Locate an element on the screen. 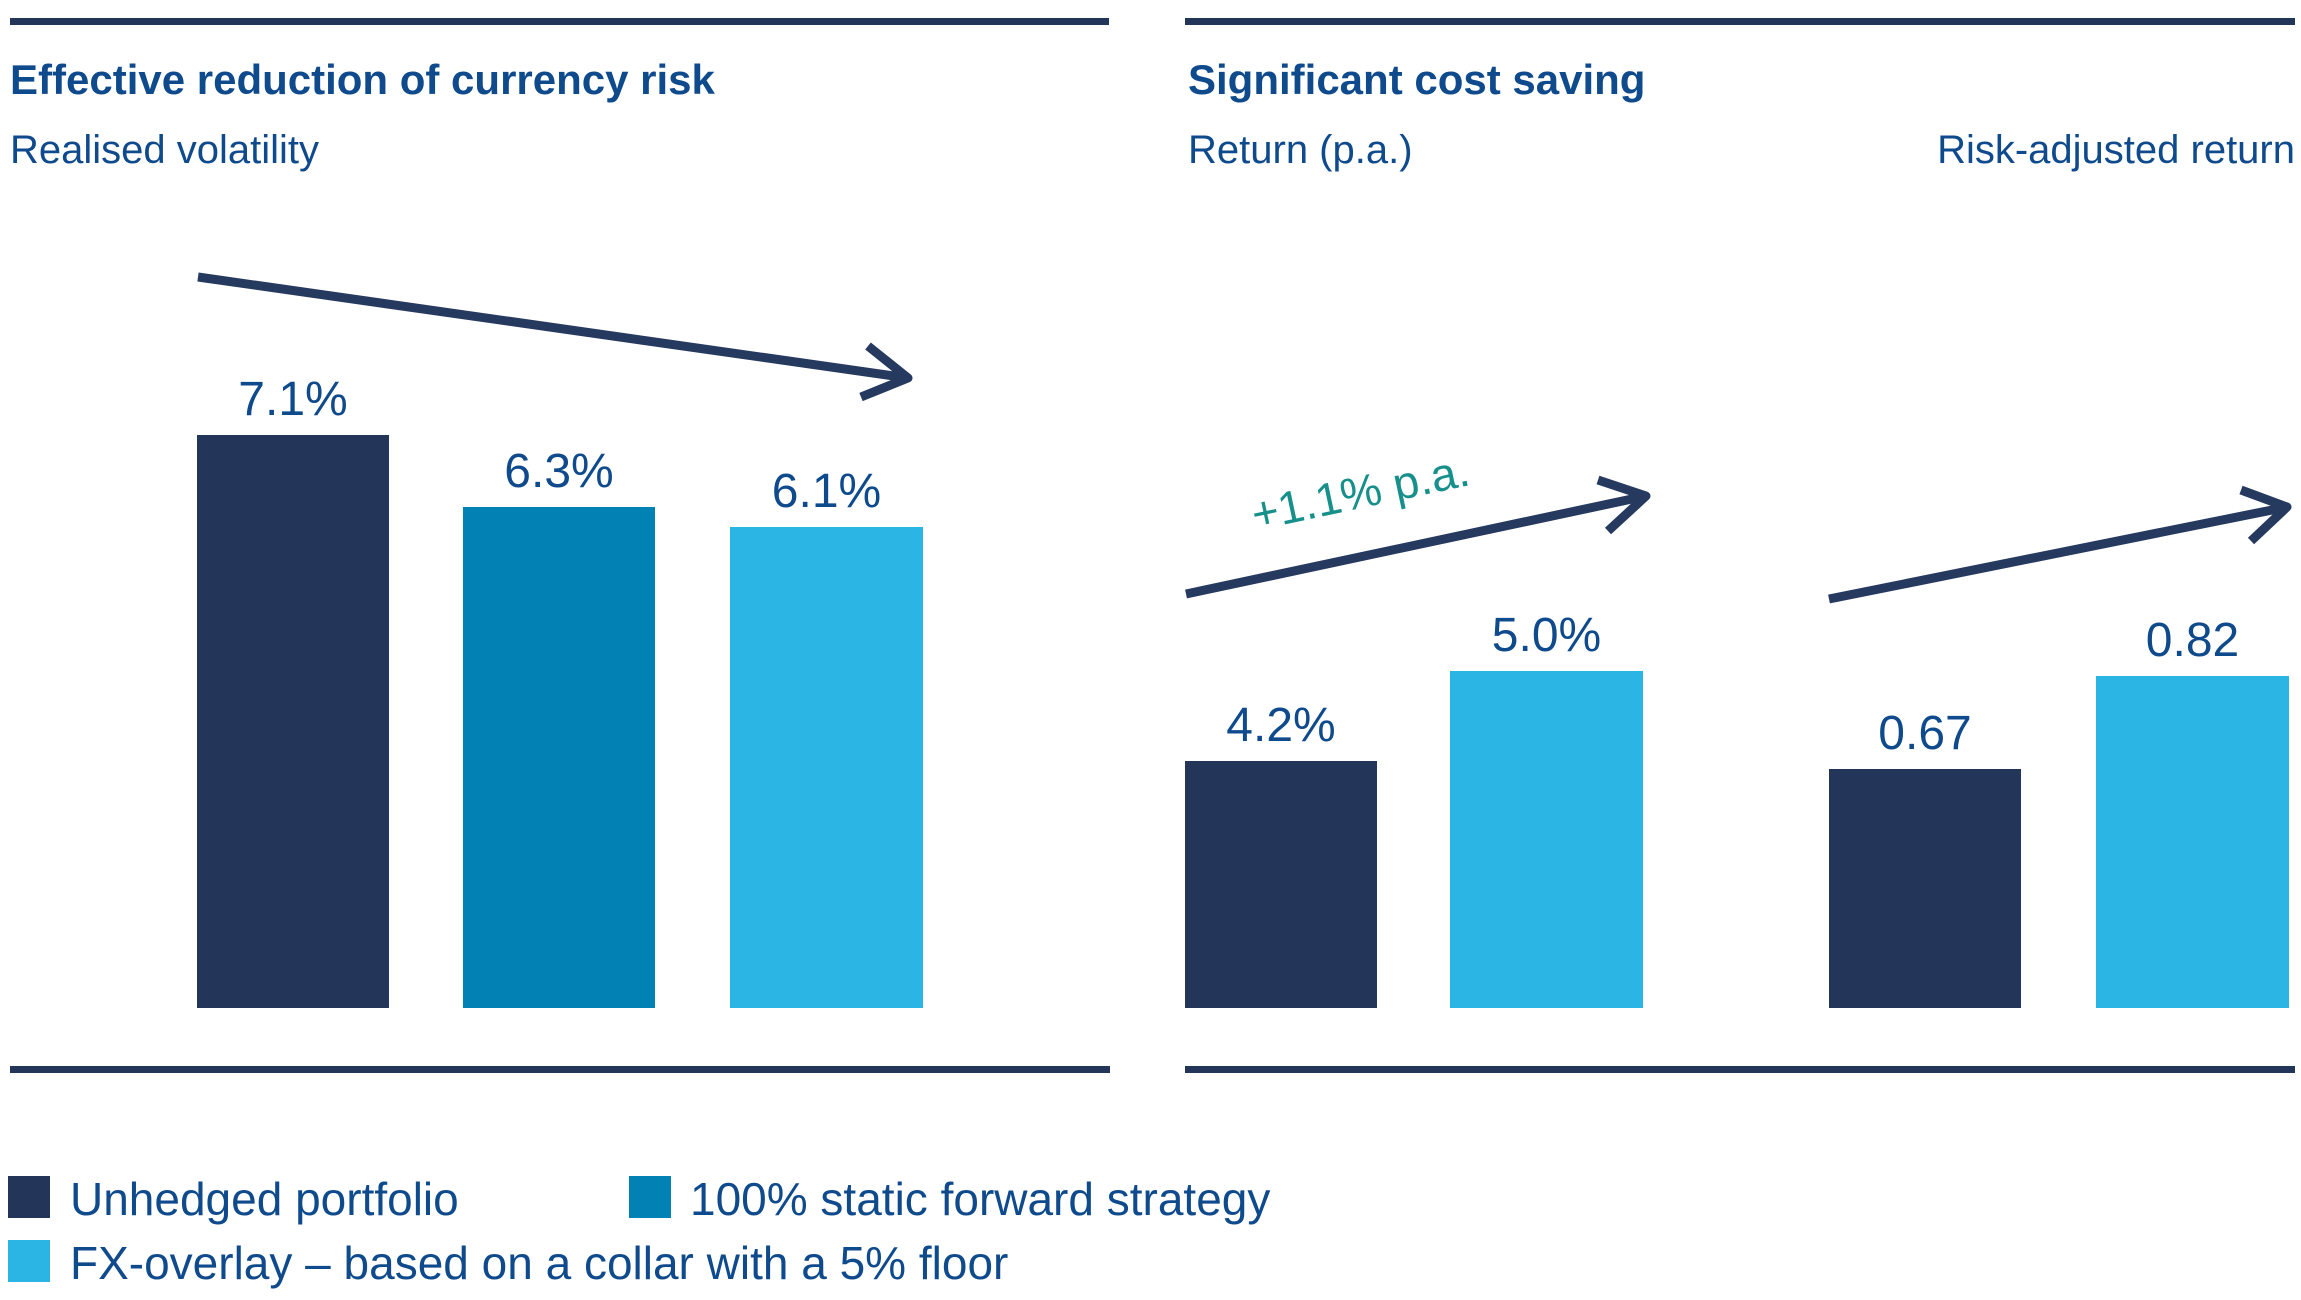 The height and width of the screenshot is (1300, 2301). bar-value-label: 0.82 is located at coordinates (2192, 640).